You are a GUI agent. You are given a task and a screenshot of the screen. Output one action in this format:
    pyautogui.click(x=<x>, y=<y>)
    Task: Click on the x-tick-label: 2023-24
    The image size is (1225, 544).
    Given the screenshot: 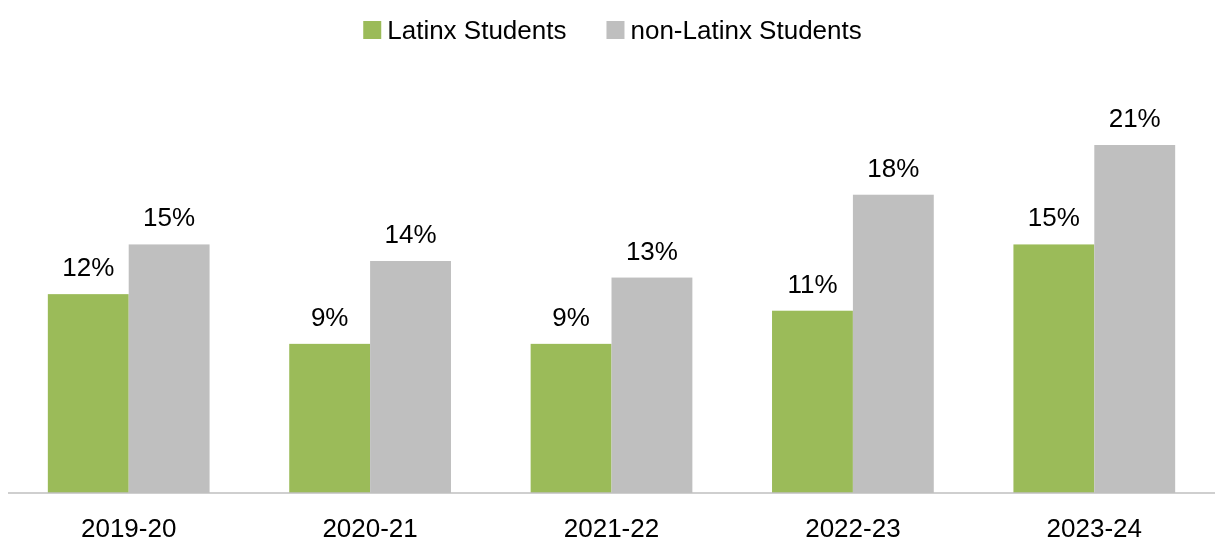 What is the action you would take?
    pyautogui.click(x=1094, y=528)
    